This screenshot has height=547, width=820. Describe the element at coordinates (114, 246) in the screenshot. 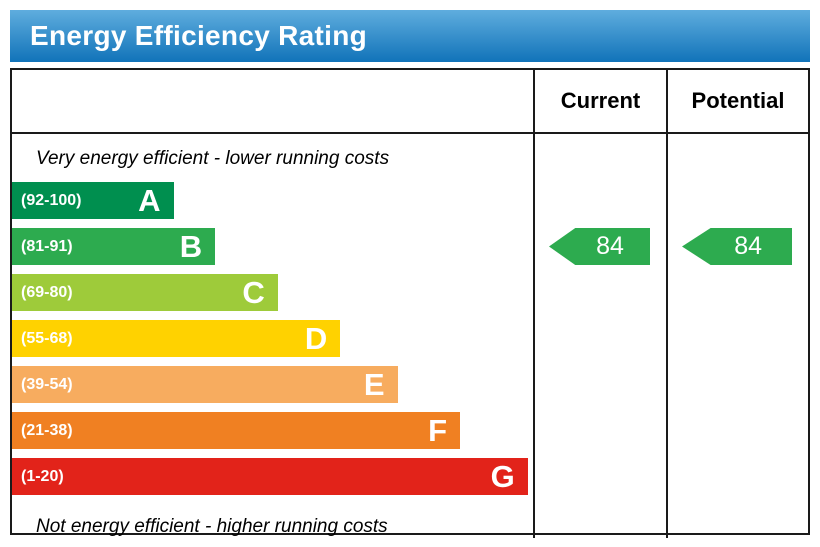

I see `band-bar-b: (81-91) B` at that location.